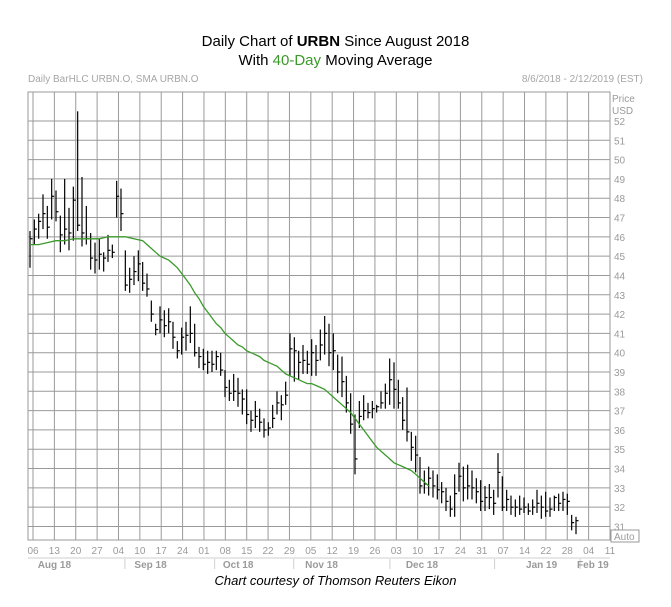 The width and height of the screenshot is (671, 607). I want to click on y-tick-label: 51, so click(620, 141).